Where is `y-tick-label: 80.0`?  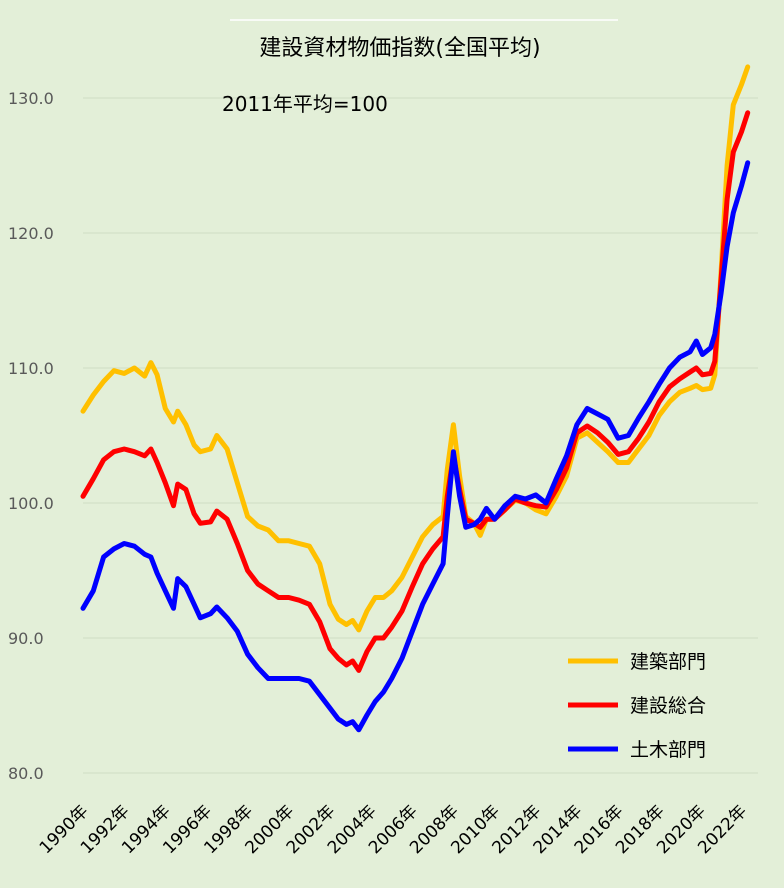
y-tick-label: 80.0 is located at coordinates (26, 773).